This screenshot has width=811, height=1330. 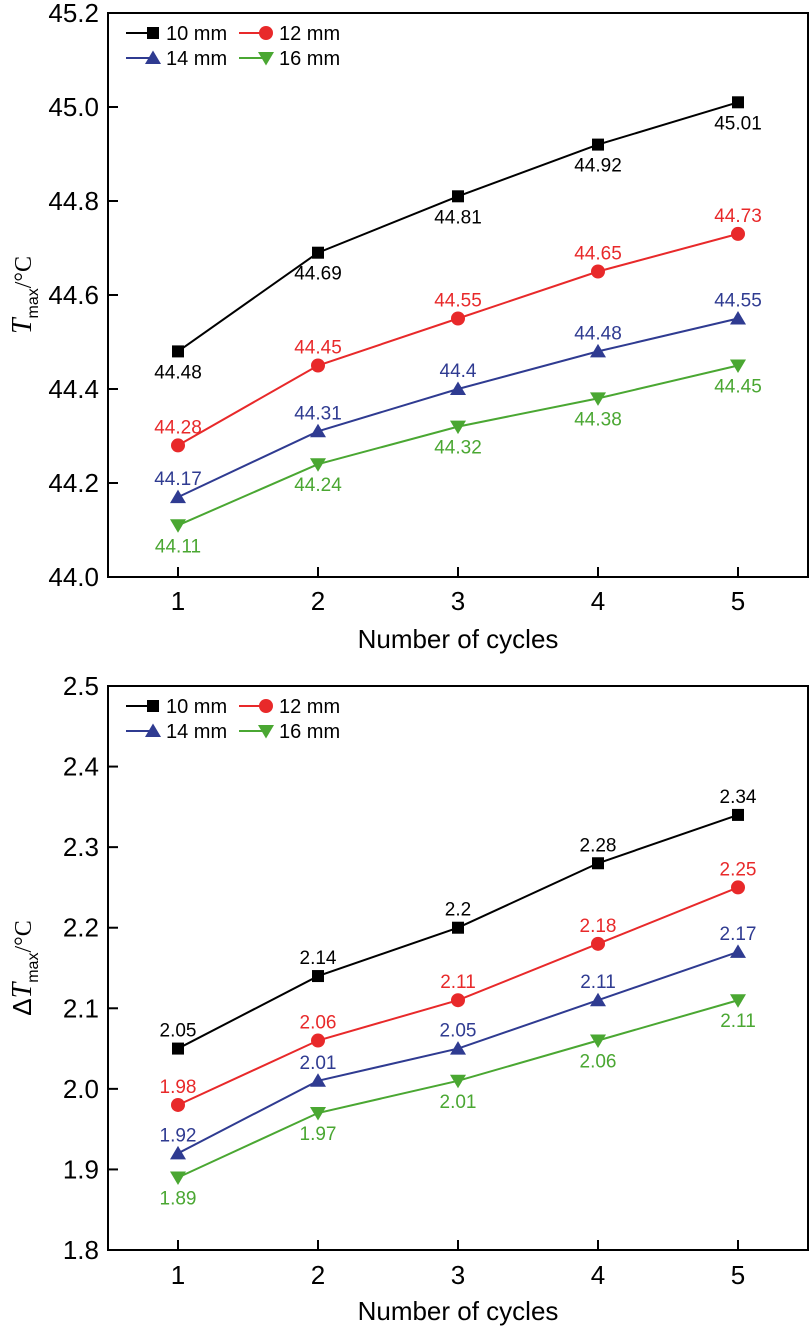 I want to click on data-label: 44.55, so click(x=458, y=301).